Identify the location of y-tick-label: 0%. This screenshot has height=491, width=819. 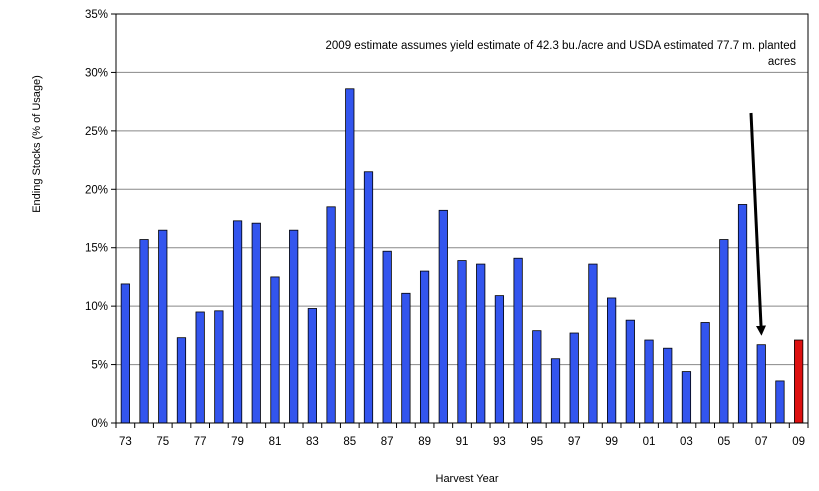
(99, 424).